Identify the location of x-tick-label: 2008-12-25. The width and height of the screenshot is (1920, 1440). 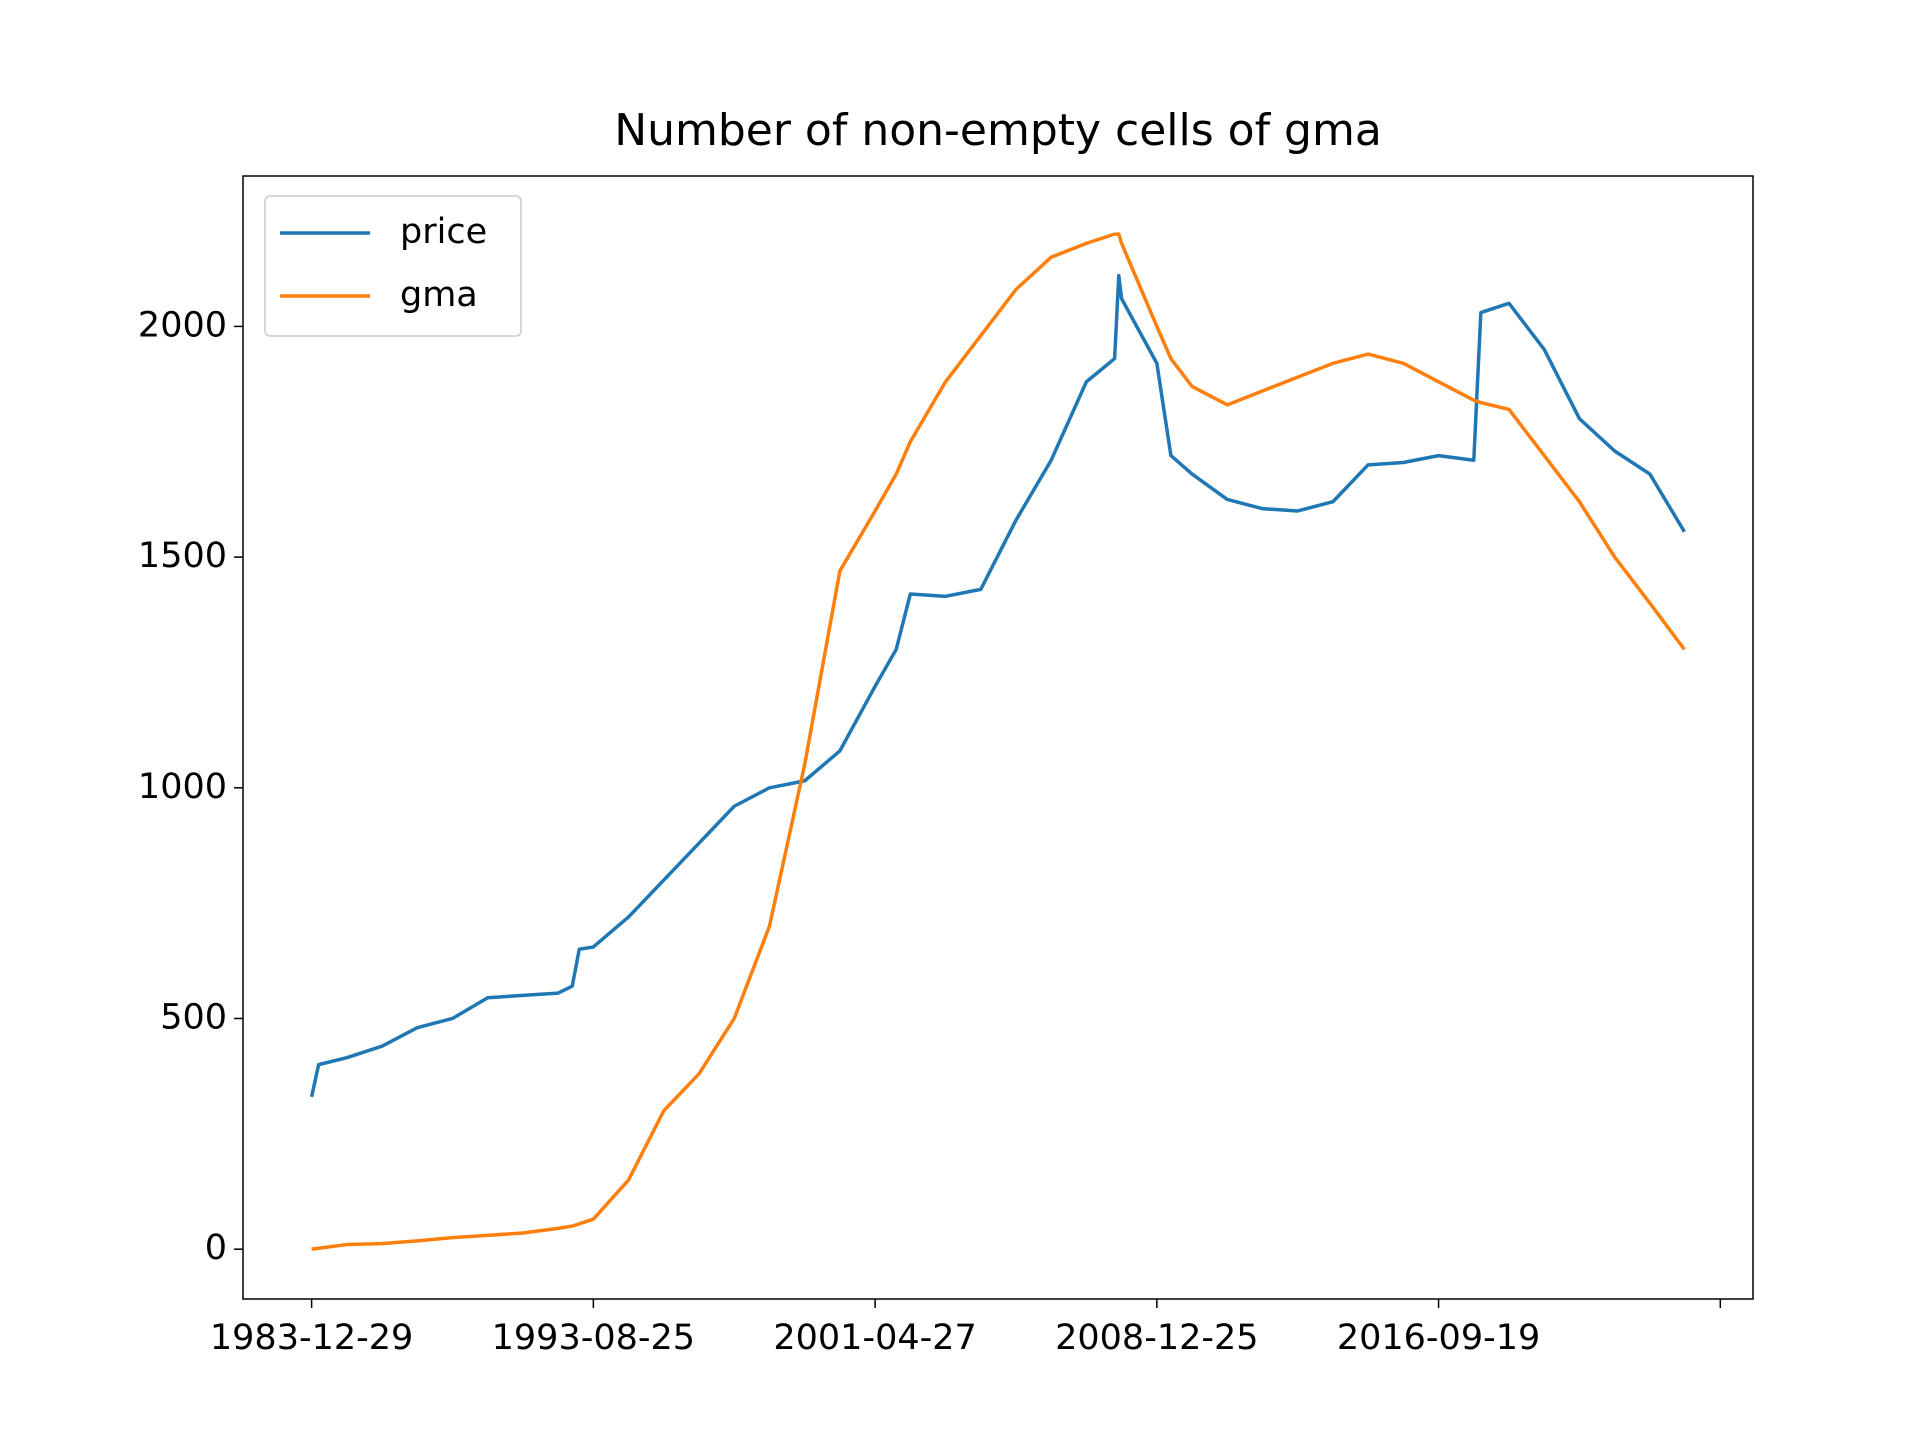
(1156, 1338).